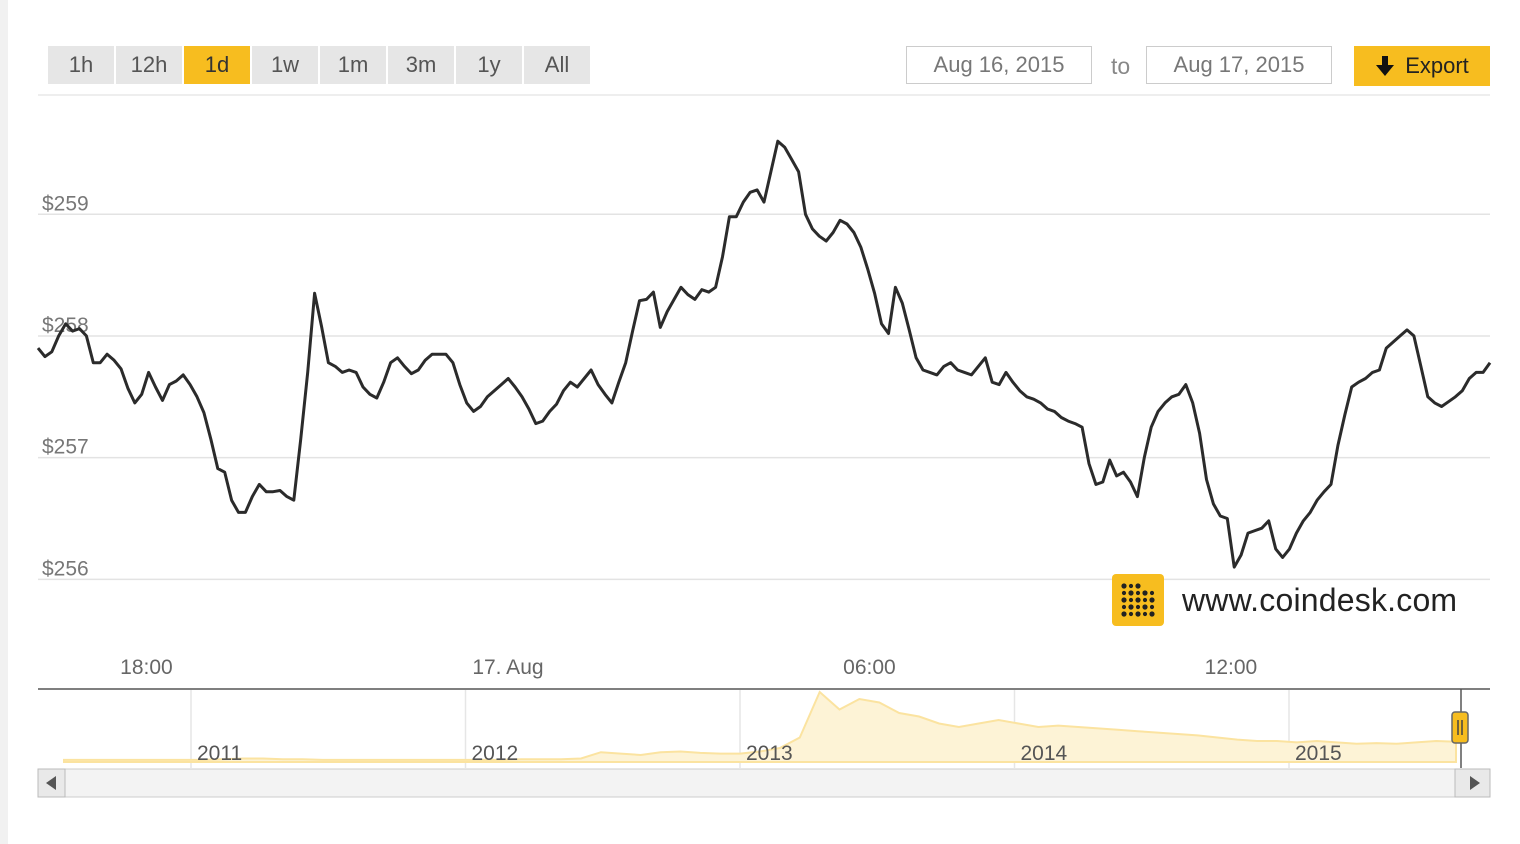  I want to click on range-button-12h: 12h, so click(149, 65).